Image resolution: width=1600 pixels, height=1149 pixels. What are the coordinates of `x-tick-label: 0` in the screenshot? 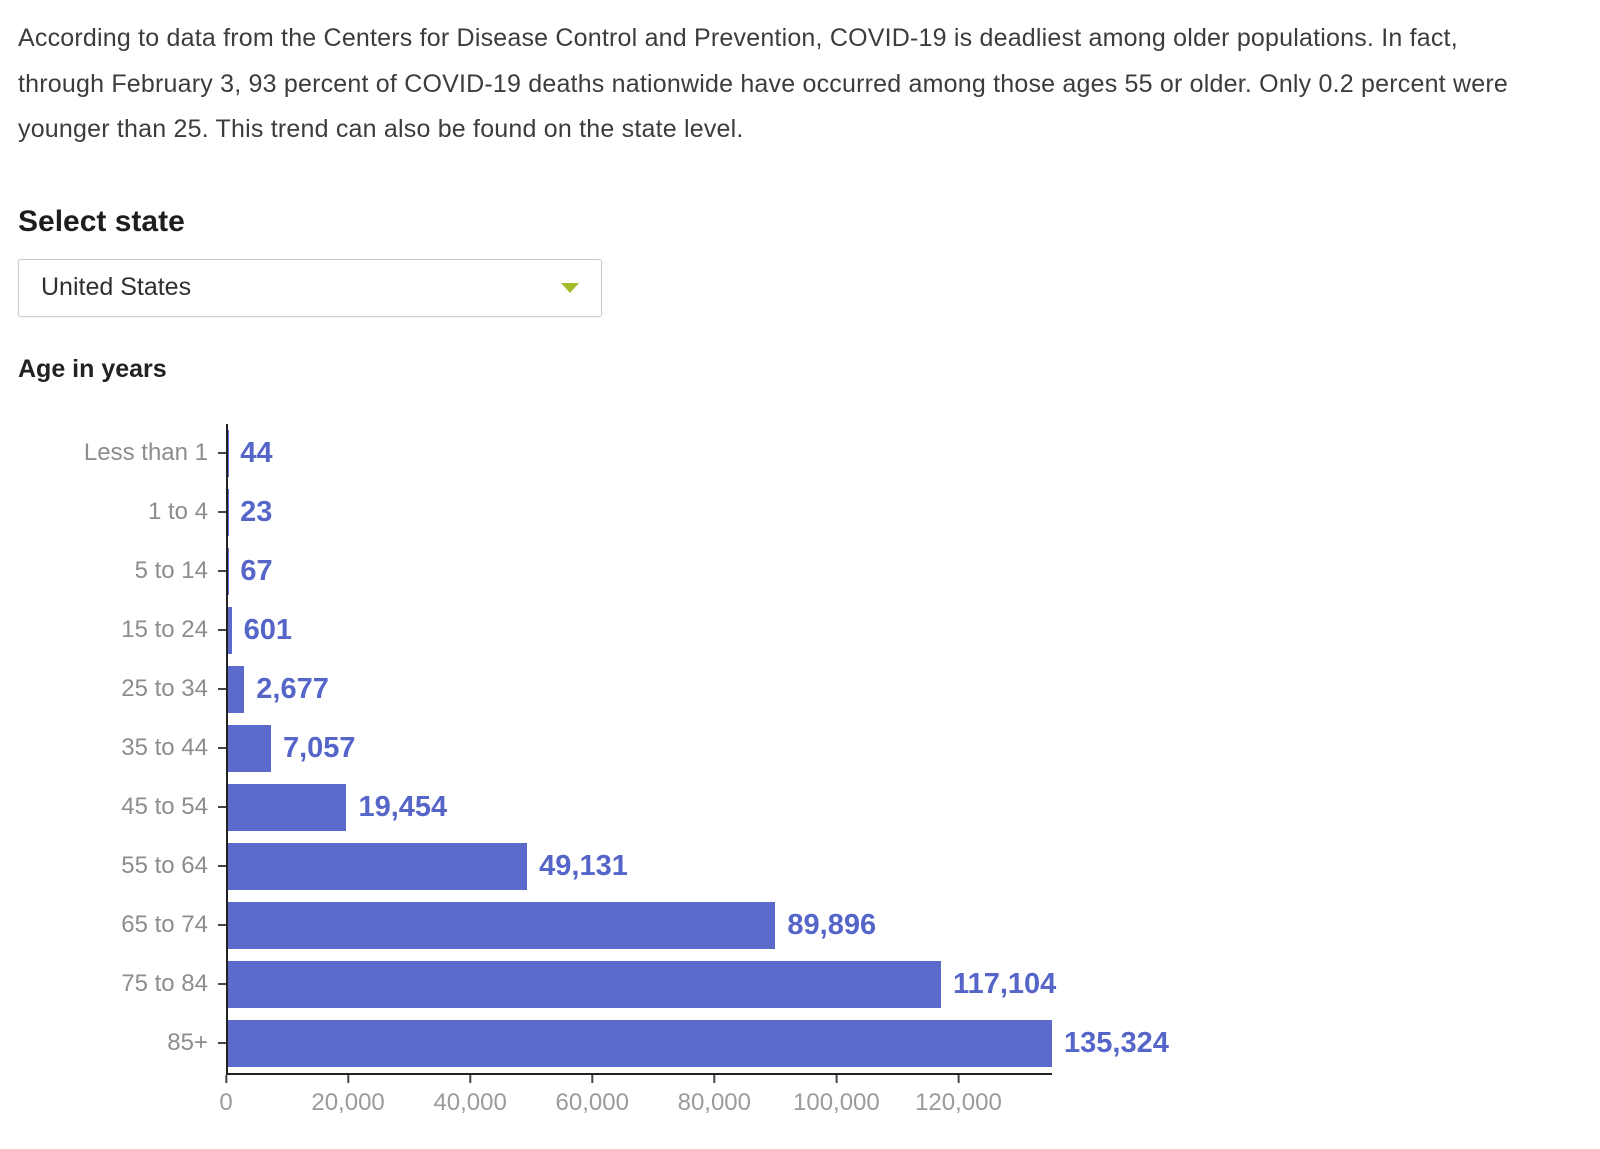 It's located at (225, 1103).